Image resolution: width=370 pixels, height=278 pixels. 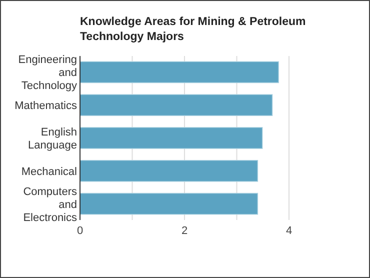 I want to click on y-tick-label: English Language, so click(x=52, y=139).